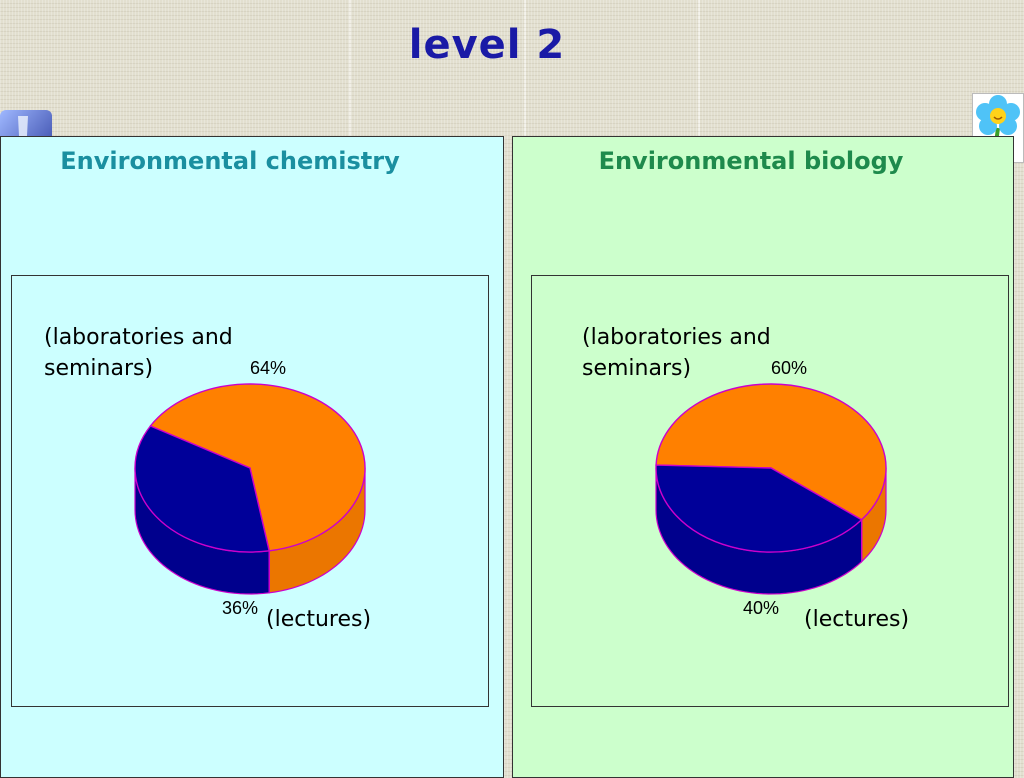 This screenshot has width=1024, height=778. I want to click on panel-heading: Environmental chemistry, so click(230, 161).